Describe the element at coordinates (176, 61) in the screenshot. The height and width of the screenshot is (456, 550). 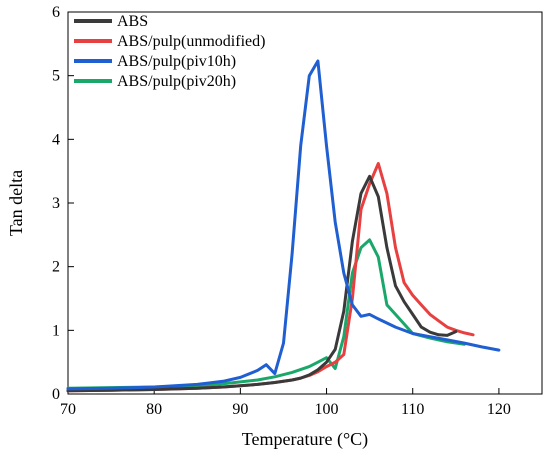
I see `legend-label-2: ABS/pulp(piv10h)` at that location.